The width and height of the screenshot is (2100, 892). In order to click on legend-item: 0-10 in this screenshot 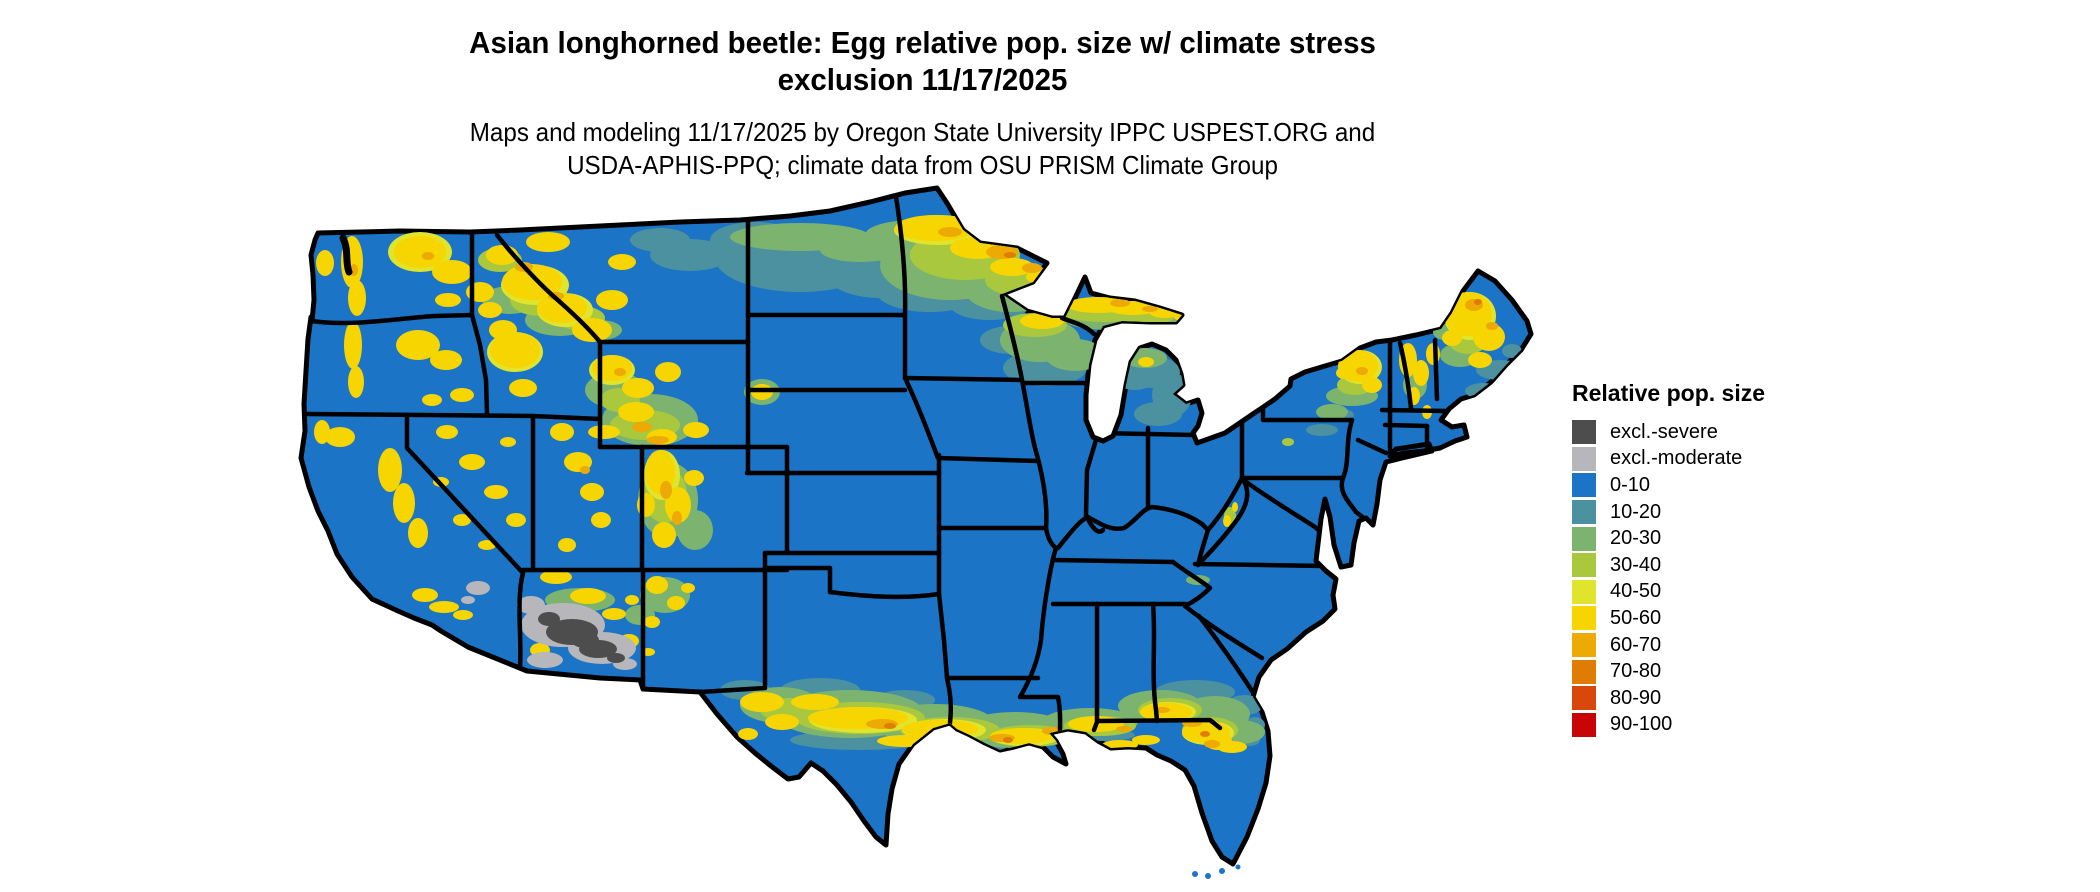, I will do `click(1668, 485)`.